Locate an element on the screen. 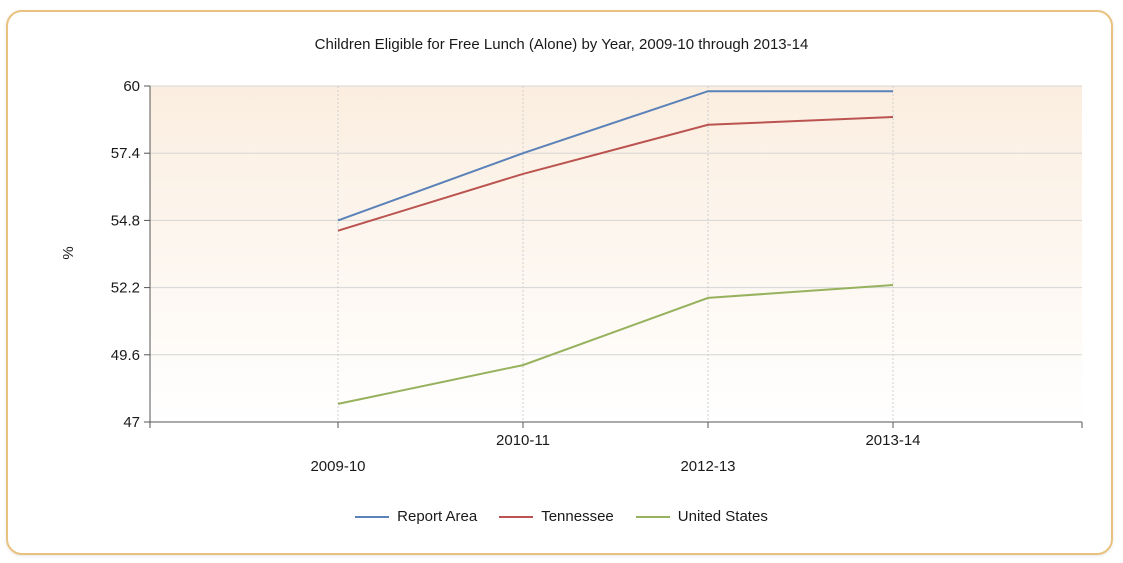 This screenshot has width=1123, height=563. legend-item: Tennessee is located at coordinates (556, 516).